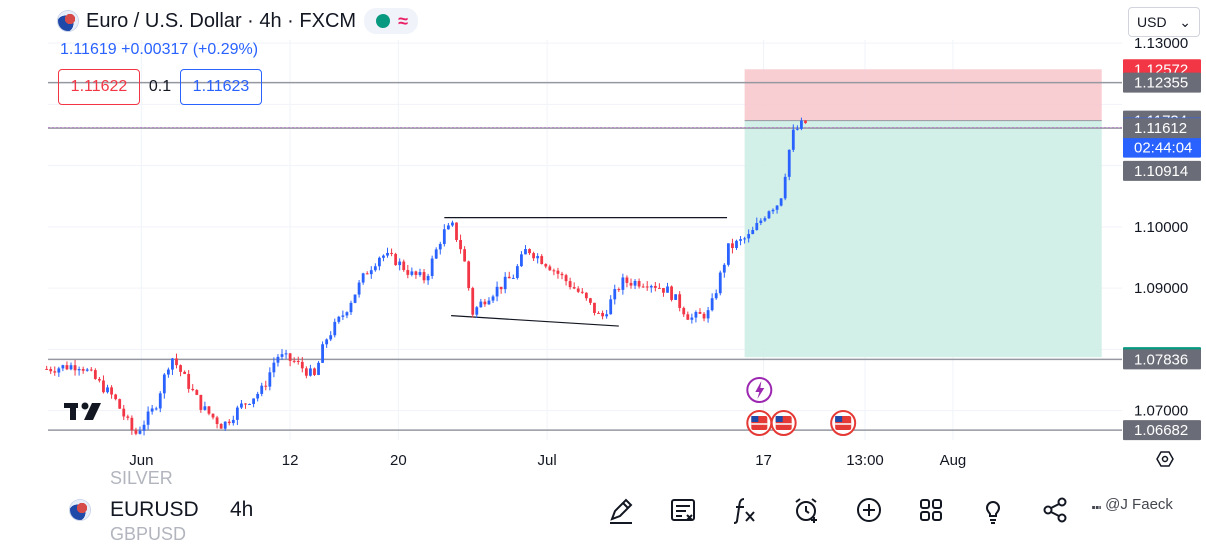 The height and width of the screenshot is (545, 1206). I want to click on sell-button: 1.11622, so click(99, 87).